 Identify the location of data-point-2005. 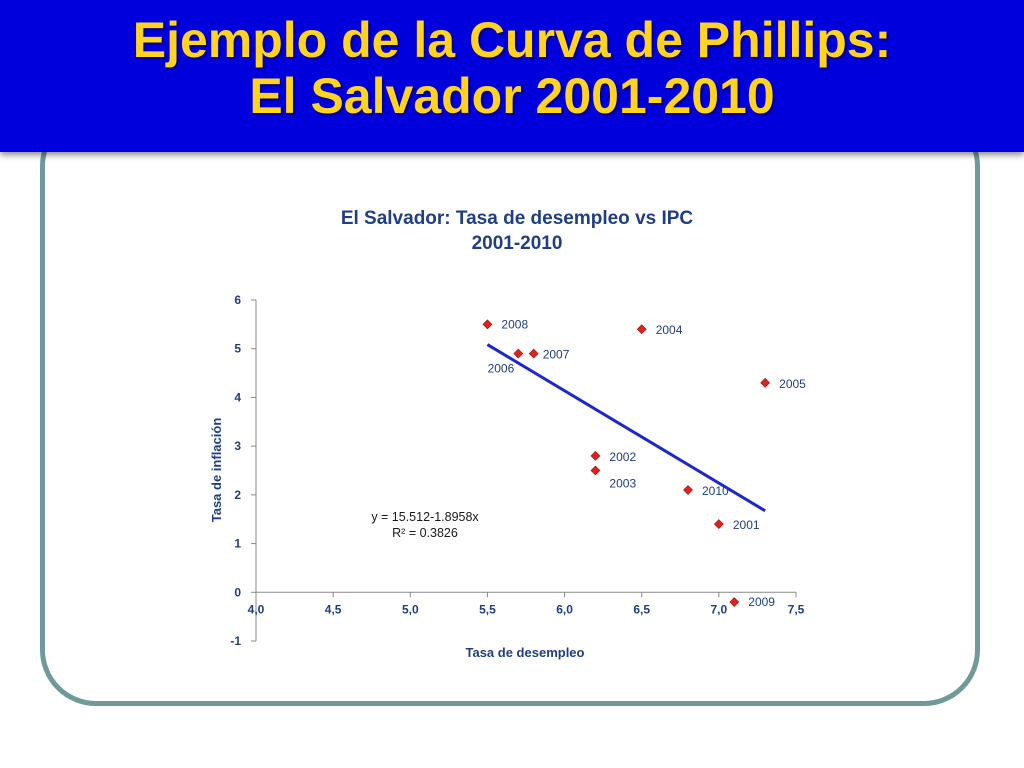
(765, 382).